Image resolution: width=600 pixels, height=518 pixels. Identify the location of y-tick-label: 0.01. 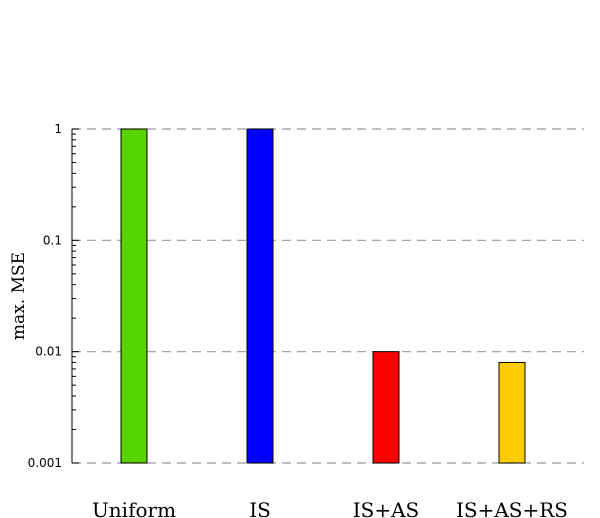
(48, 352).